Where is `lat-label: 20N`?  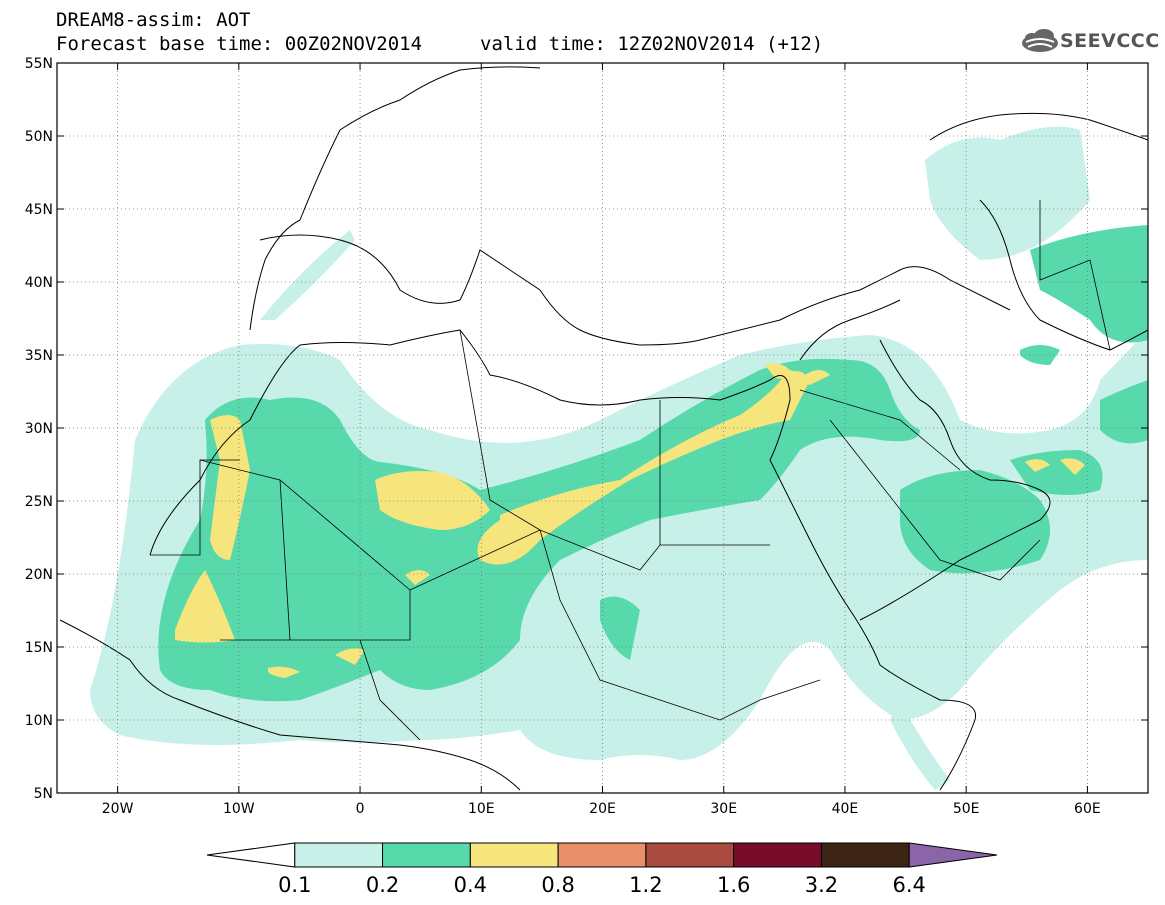 lat-label: 20N is located at coordinates (39, 575).